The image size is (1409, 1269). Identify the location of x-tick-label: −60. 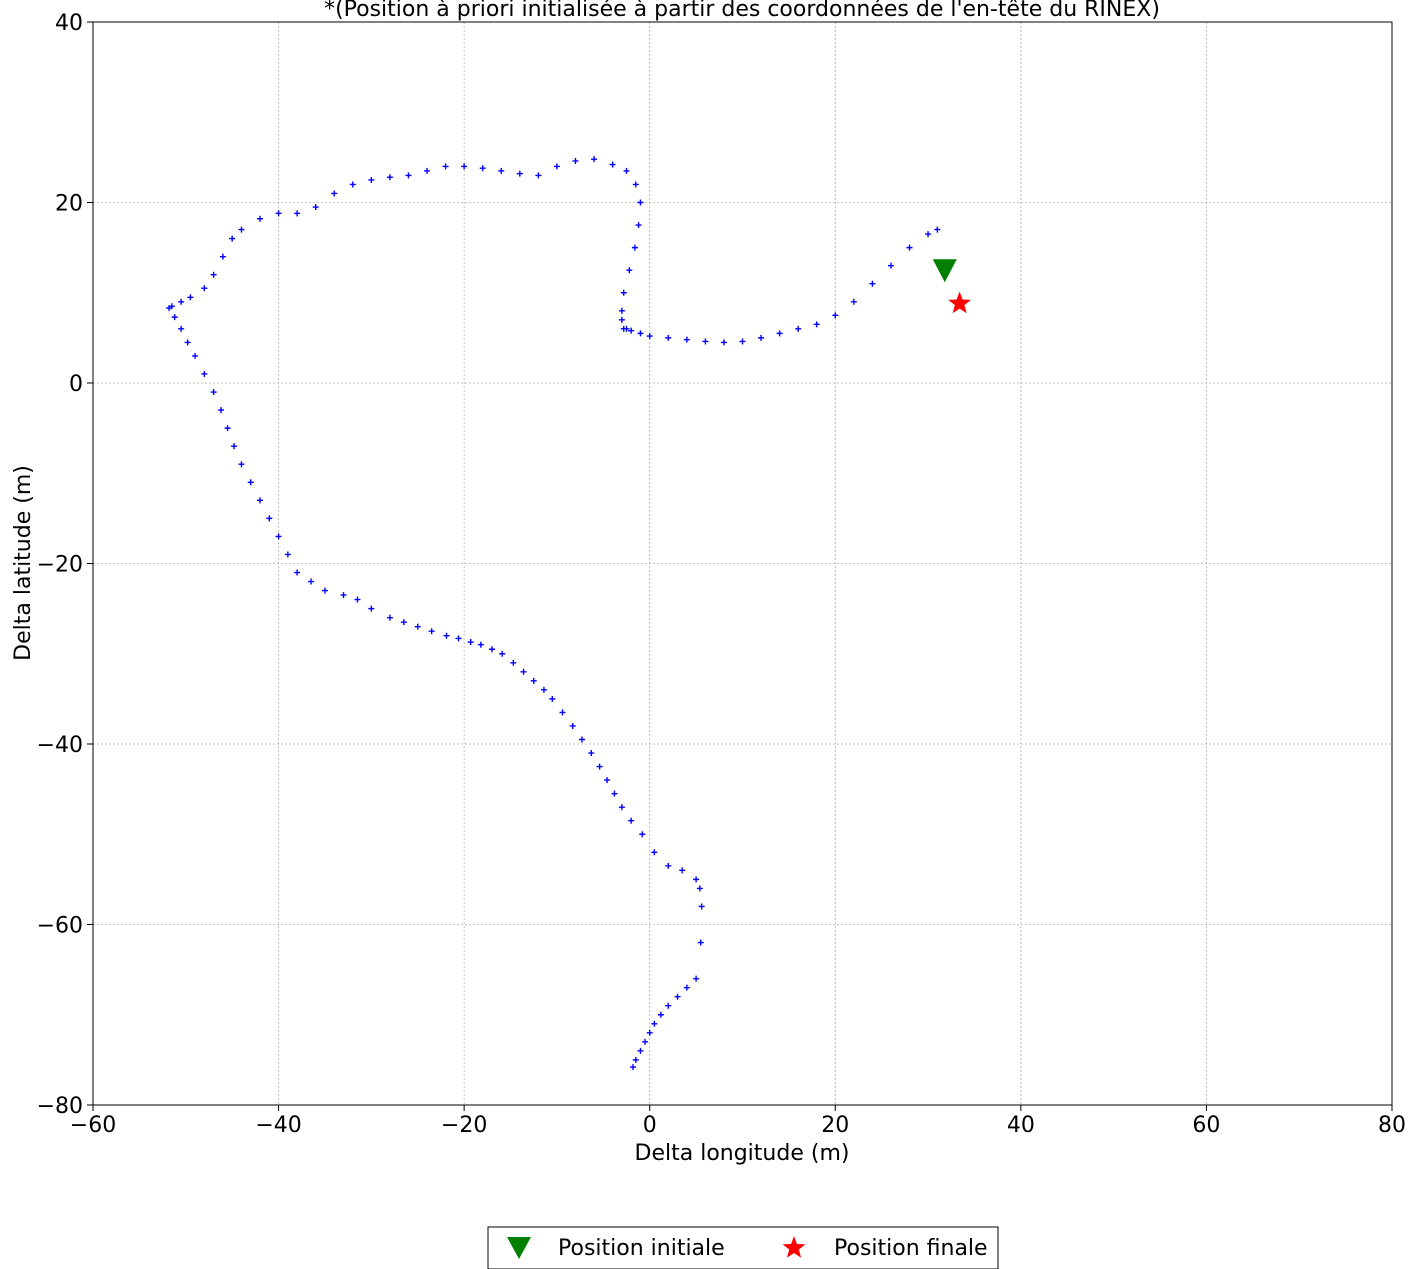
(93, 1125).